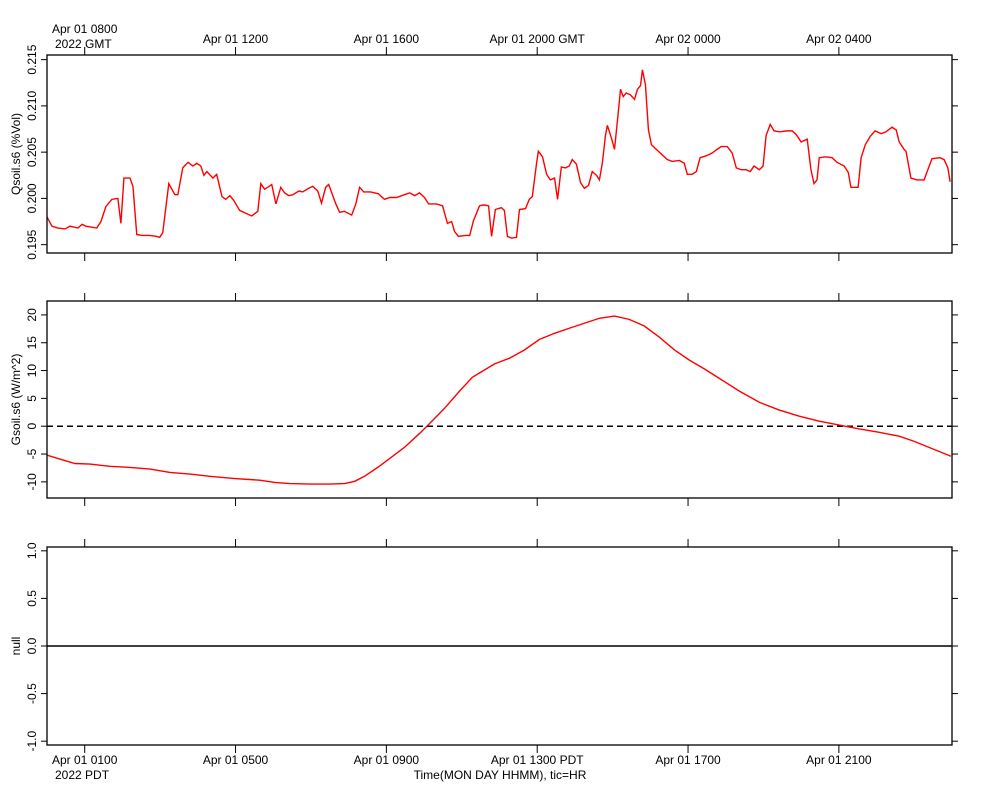 This screenshot has width=1000, height=800. Describe the element at coordinates (32, 59) in the screenshot. I see `y-tick-label: 0.215` at that location.